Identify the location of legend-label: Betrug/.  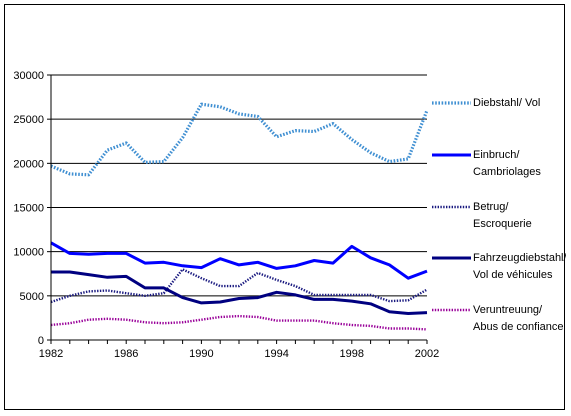
(491, 207).